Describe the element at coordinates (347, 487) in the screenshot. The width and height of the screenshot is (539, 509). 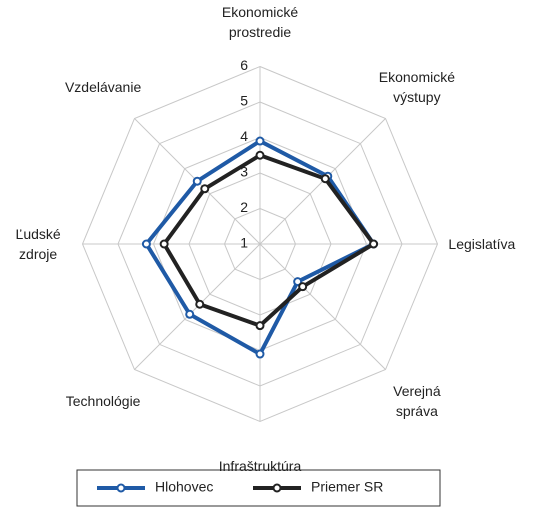
I see `legend-label: Priemer SR` at that location.